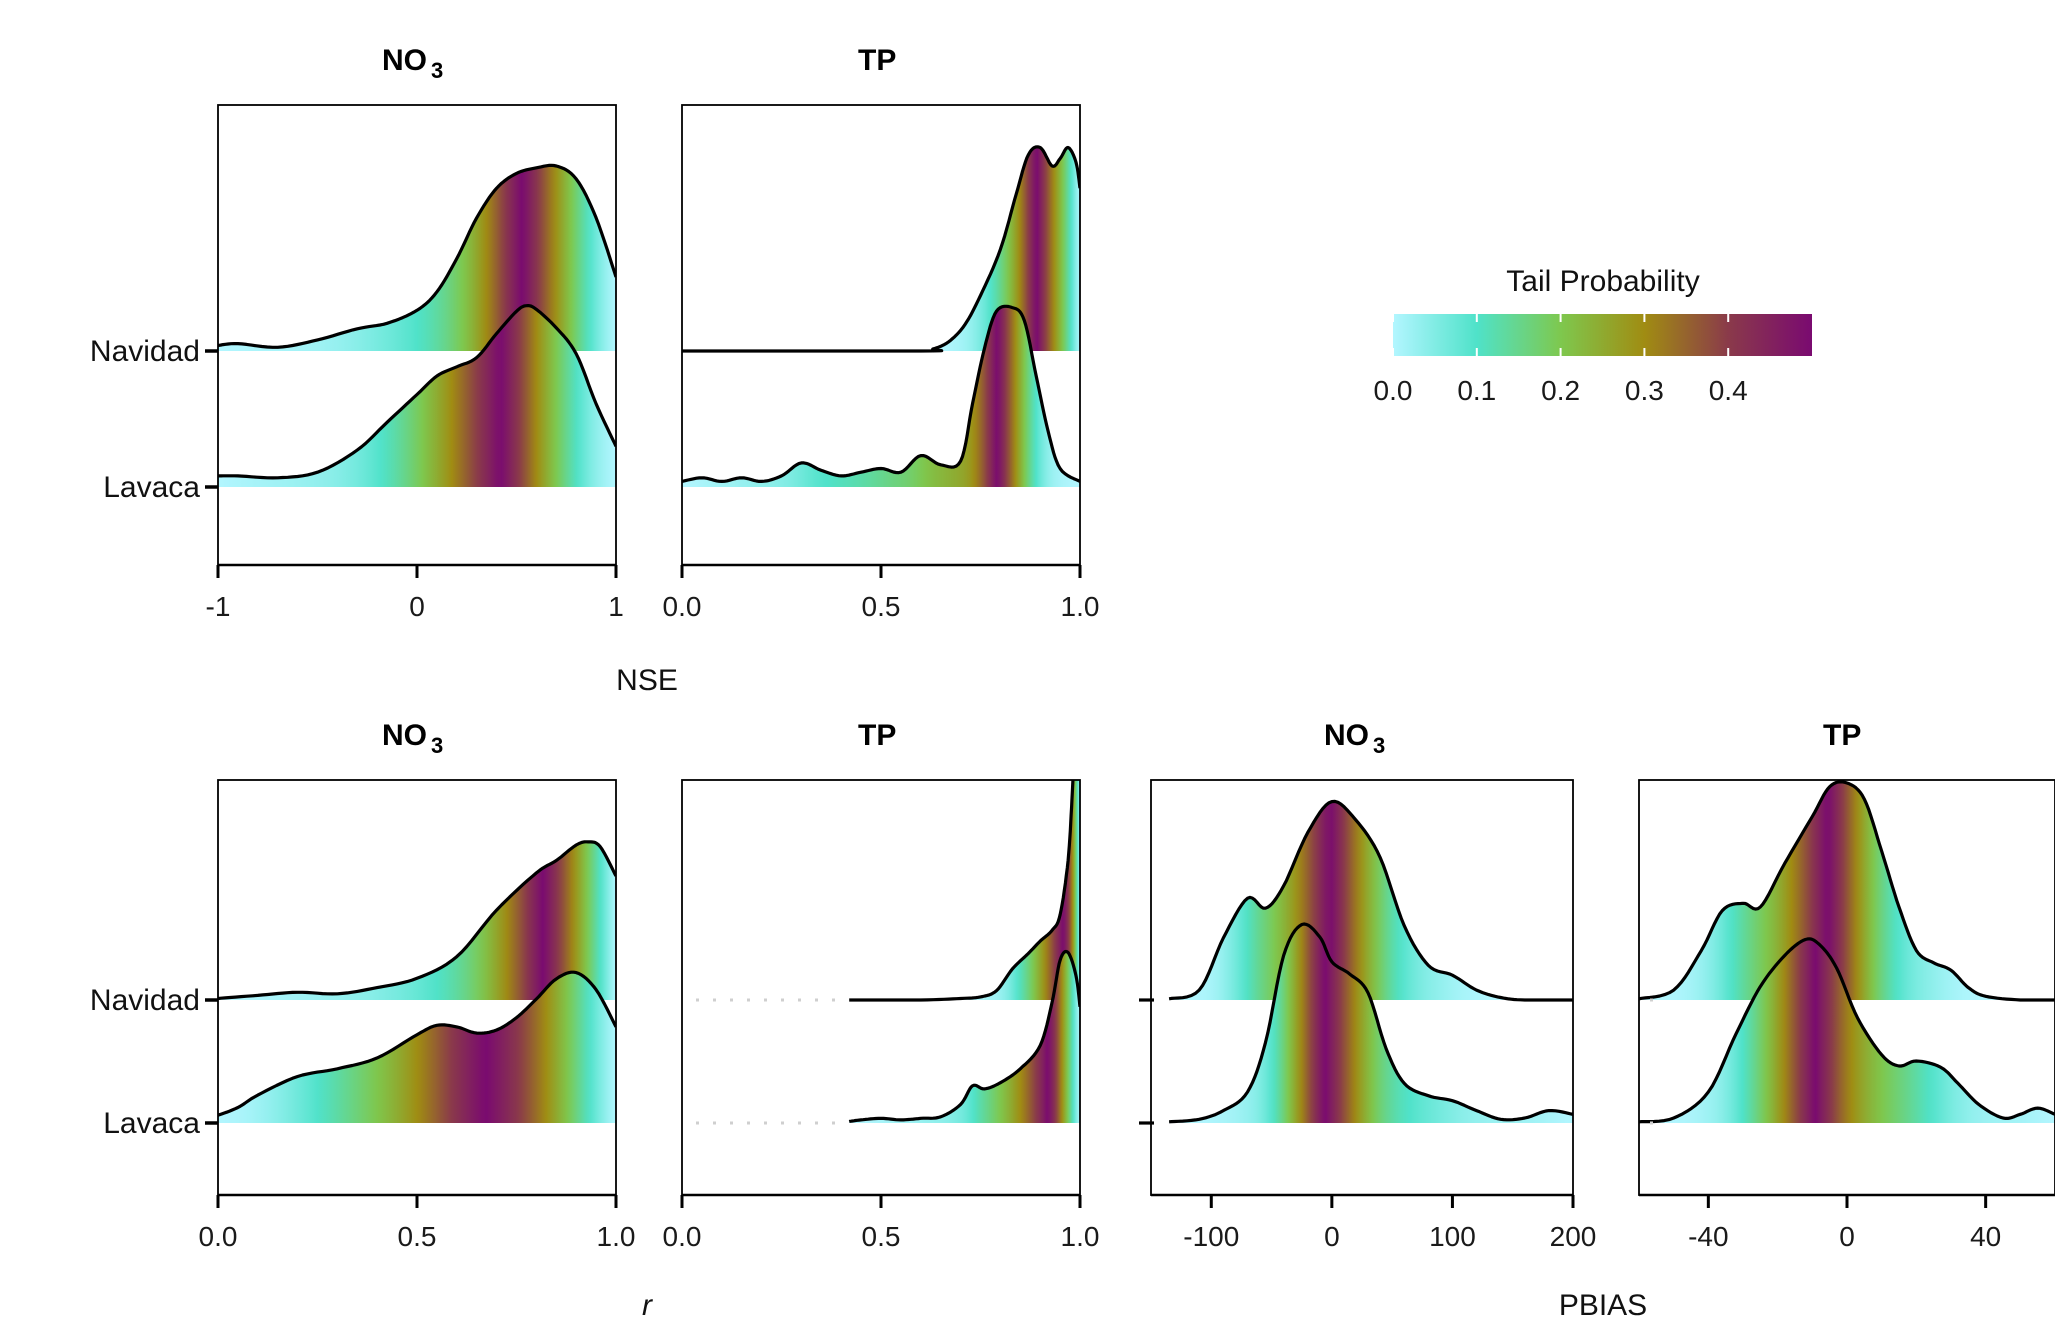 The image size is (2055, 1335). What do you see at coordinates (1842, 735) in the screenshot?
I see `panel-title-pbias-tp: TP` at bounding box center [1842, 735].